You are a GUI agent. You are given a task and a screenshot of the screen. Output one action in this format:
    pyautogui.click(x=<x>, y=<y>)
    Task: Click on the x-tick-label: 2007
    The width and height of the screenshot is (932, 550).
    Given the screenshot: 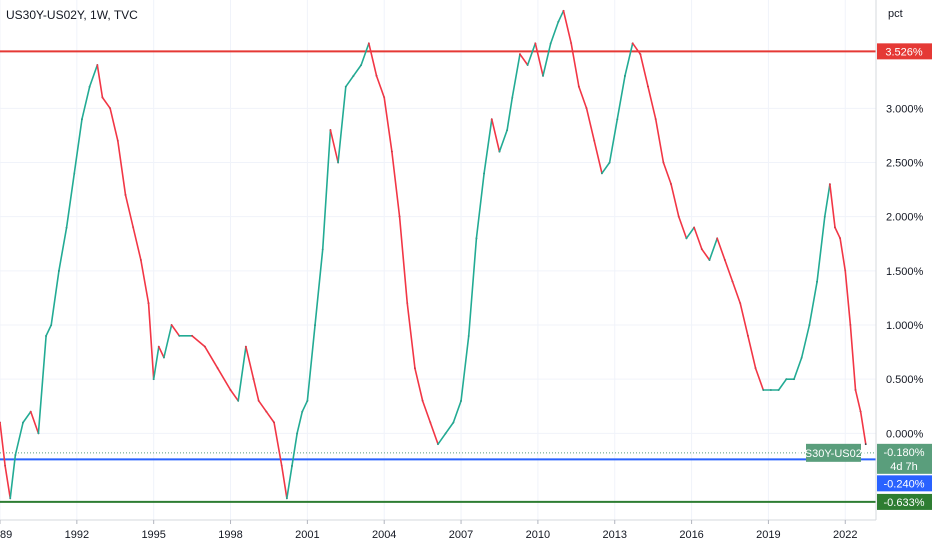 What is the action you would take?
    pyautogui.click(x=461, y=535)
    